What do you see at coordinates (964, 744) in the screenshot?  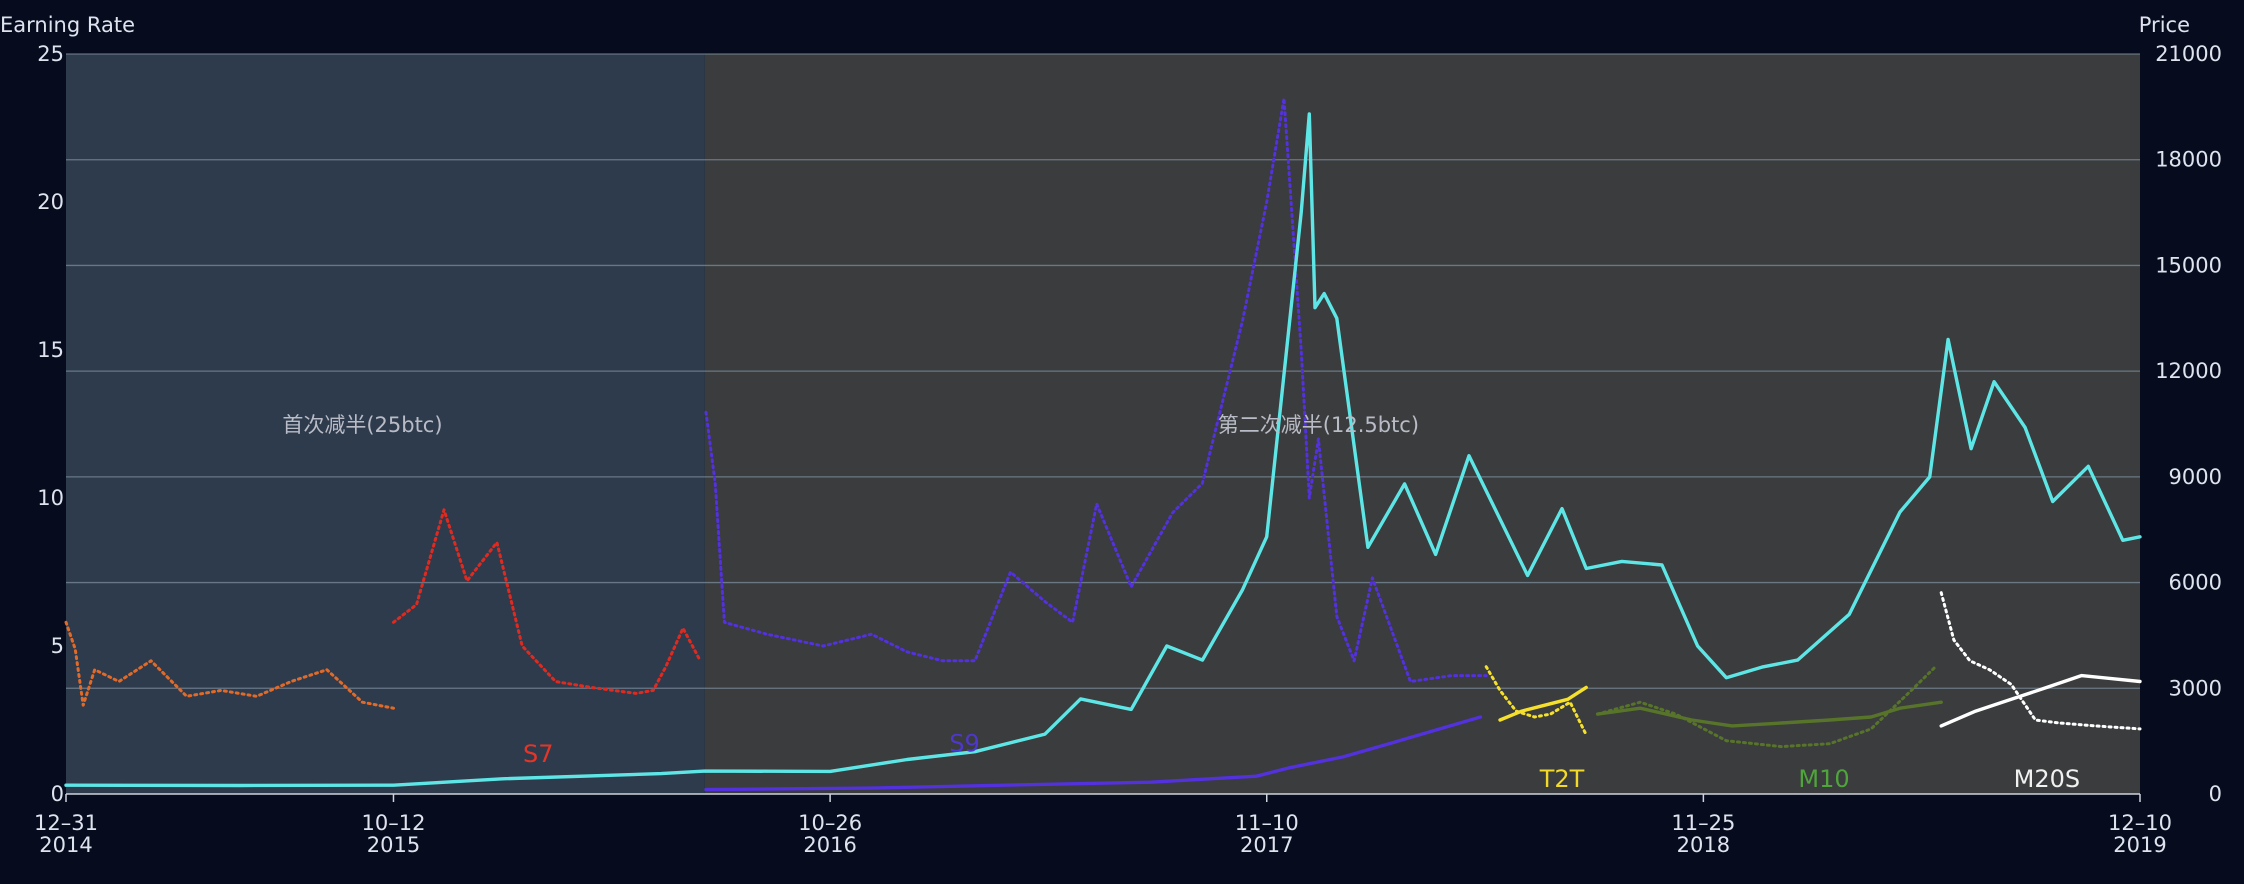 I see `series-label-s9: S9` at bounding box center [964, 744].